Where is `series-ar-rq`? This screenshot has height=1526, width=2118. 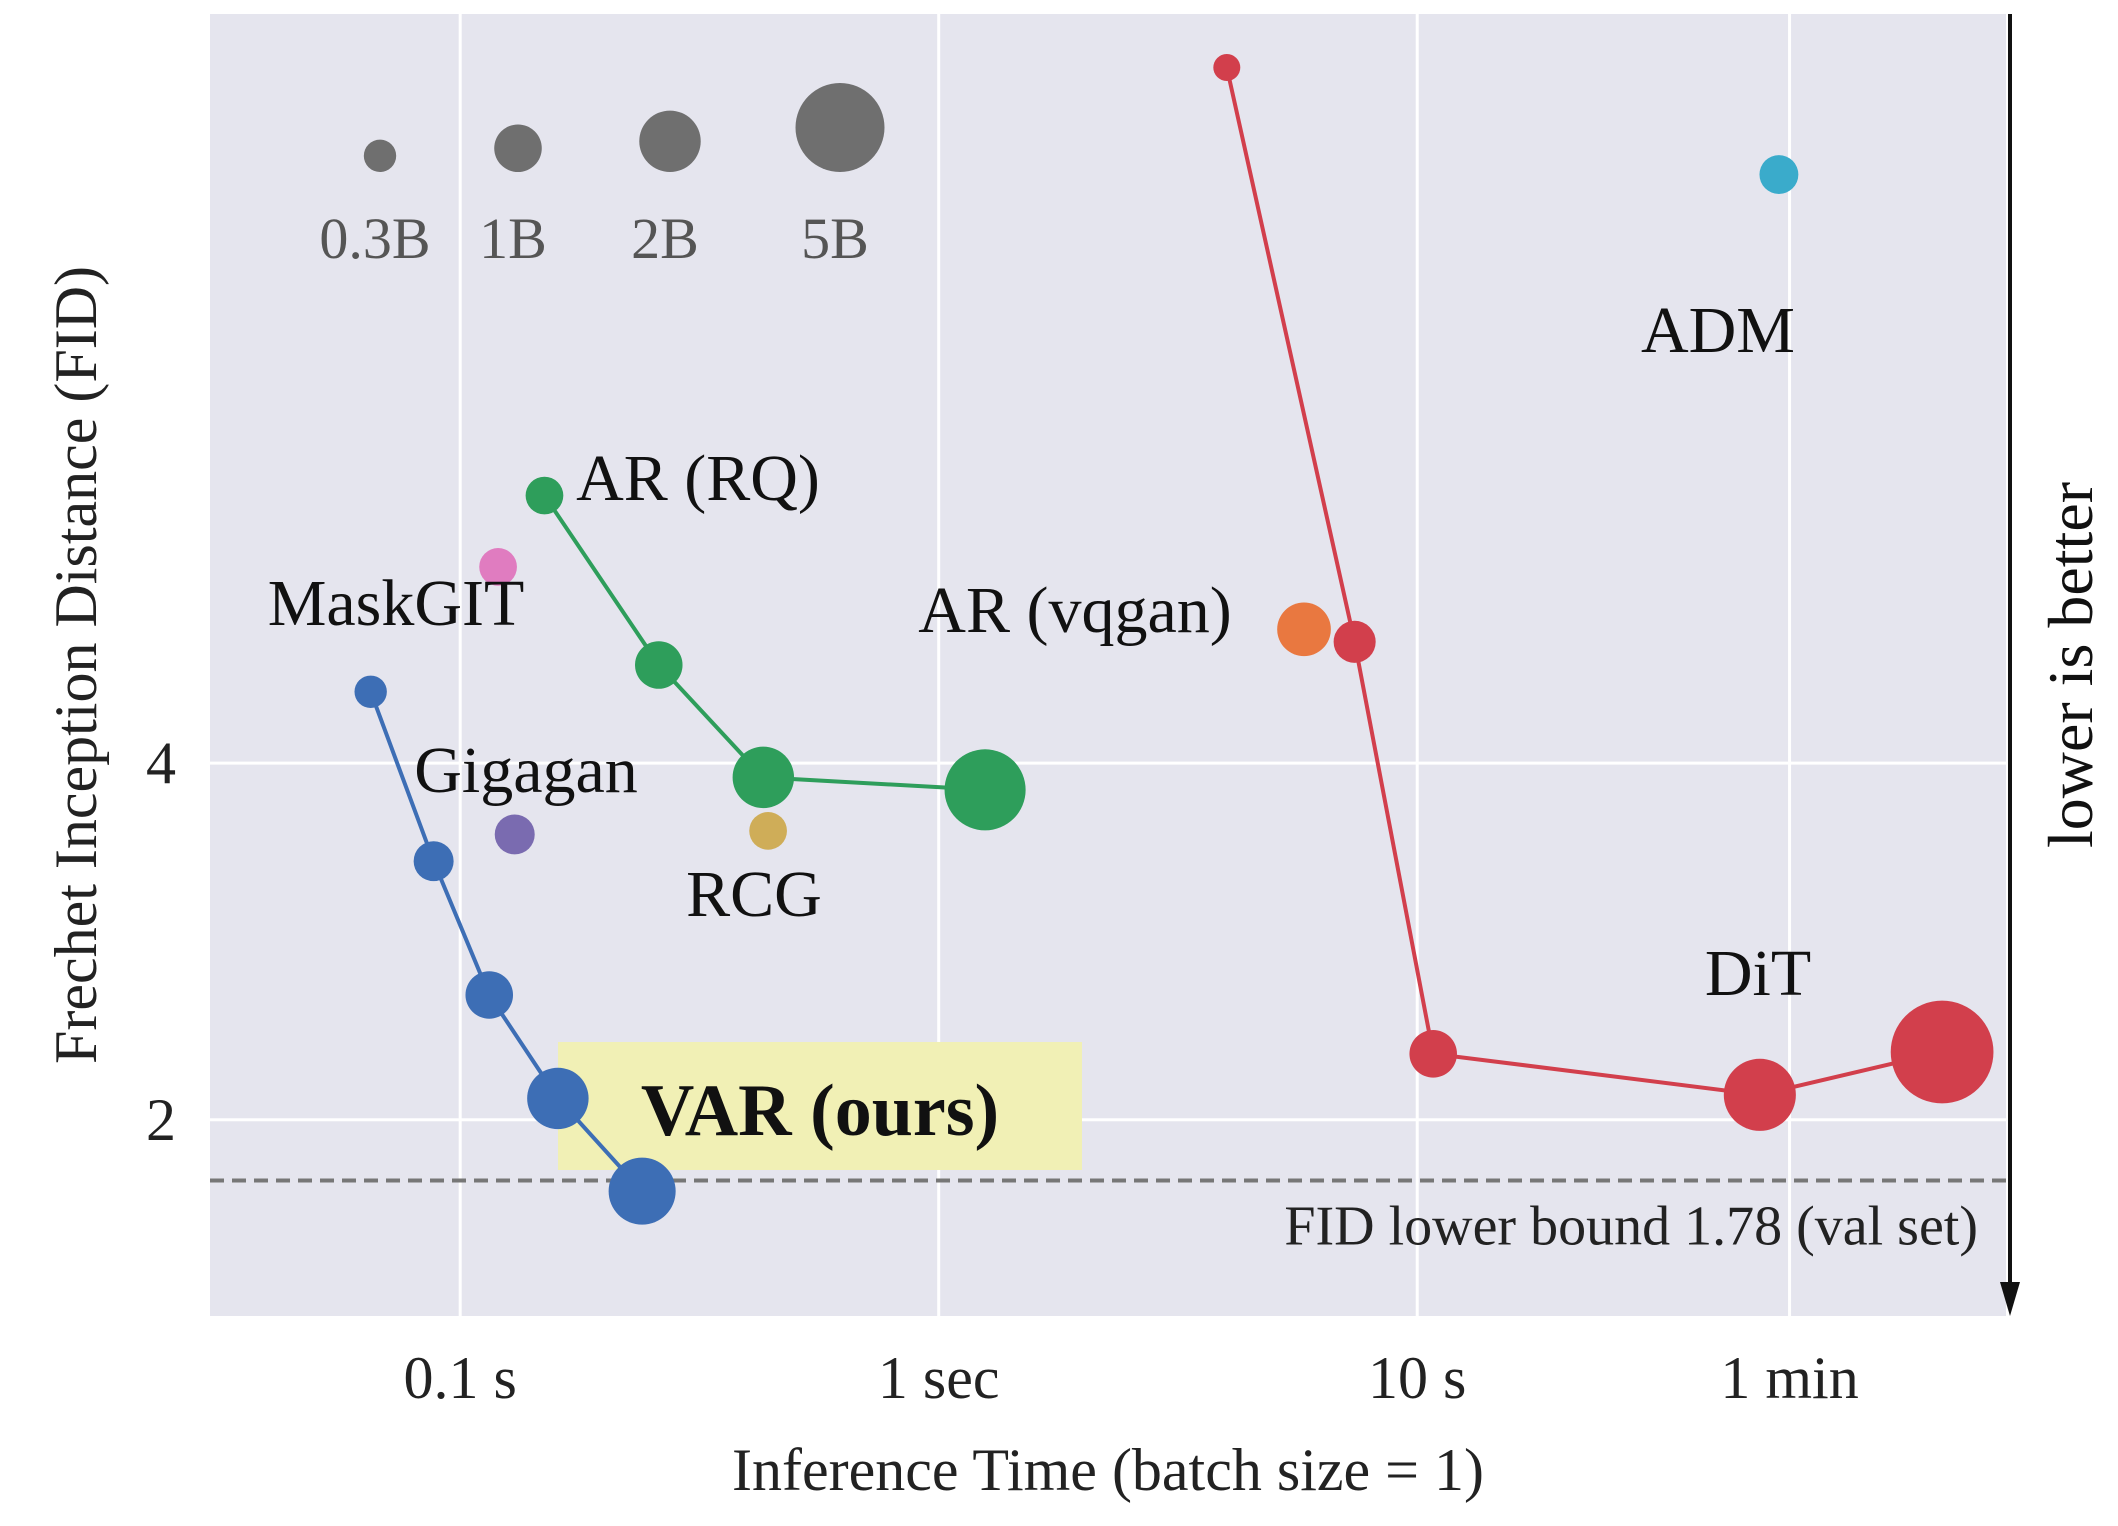
series-ar-rq is located at coordinates (775, 653).